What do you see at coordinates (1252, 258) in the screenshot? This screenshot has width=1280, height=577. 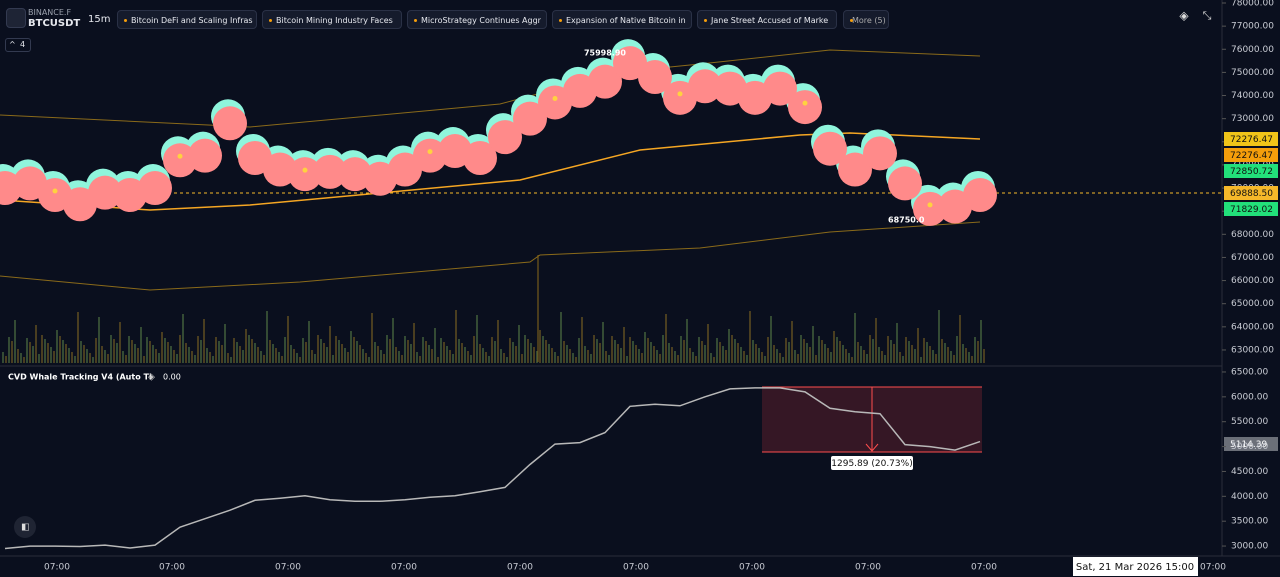 I see `y-tick-label: 67000.00` at bounding box center [1252, 258].